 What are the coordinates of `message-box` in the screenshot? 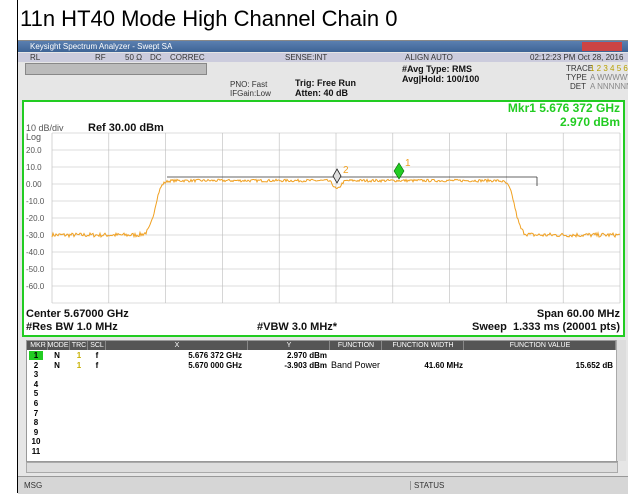 It's located at (116, 69).